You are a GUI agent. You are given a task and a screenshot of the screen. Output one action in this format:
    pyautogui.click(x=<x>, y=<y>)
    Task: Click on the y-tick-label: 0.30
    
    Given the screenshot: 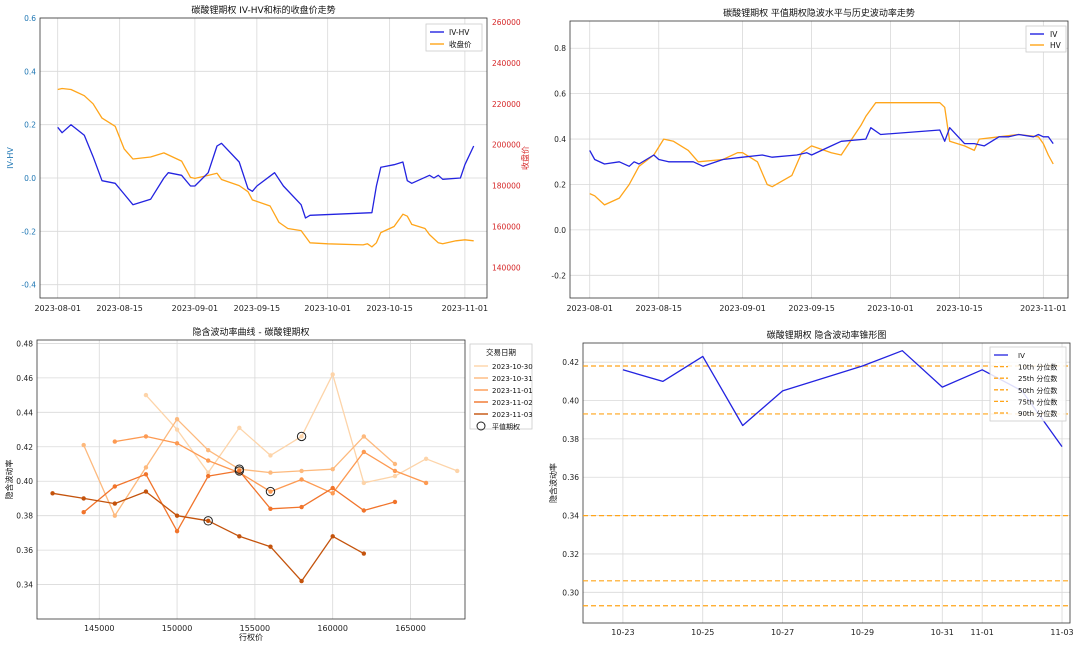 What is the action you would take?
    pyautogui.click(x=570, y=592)
    